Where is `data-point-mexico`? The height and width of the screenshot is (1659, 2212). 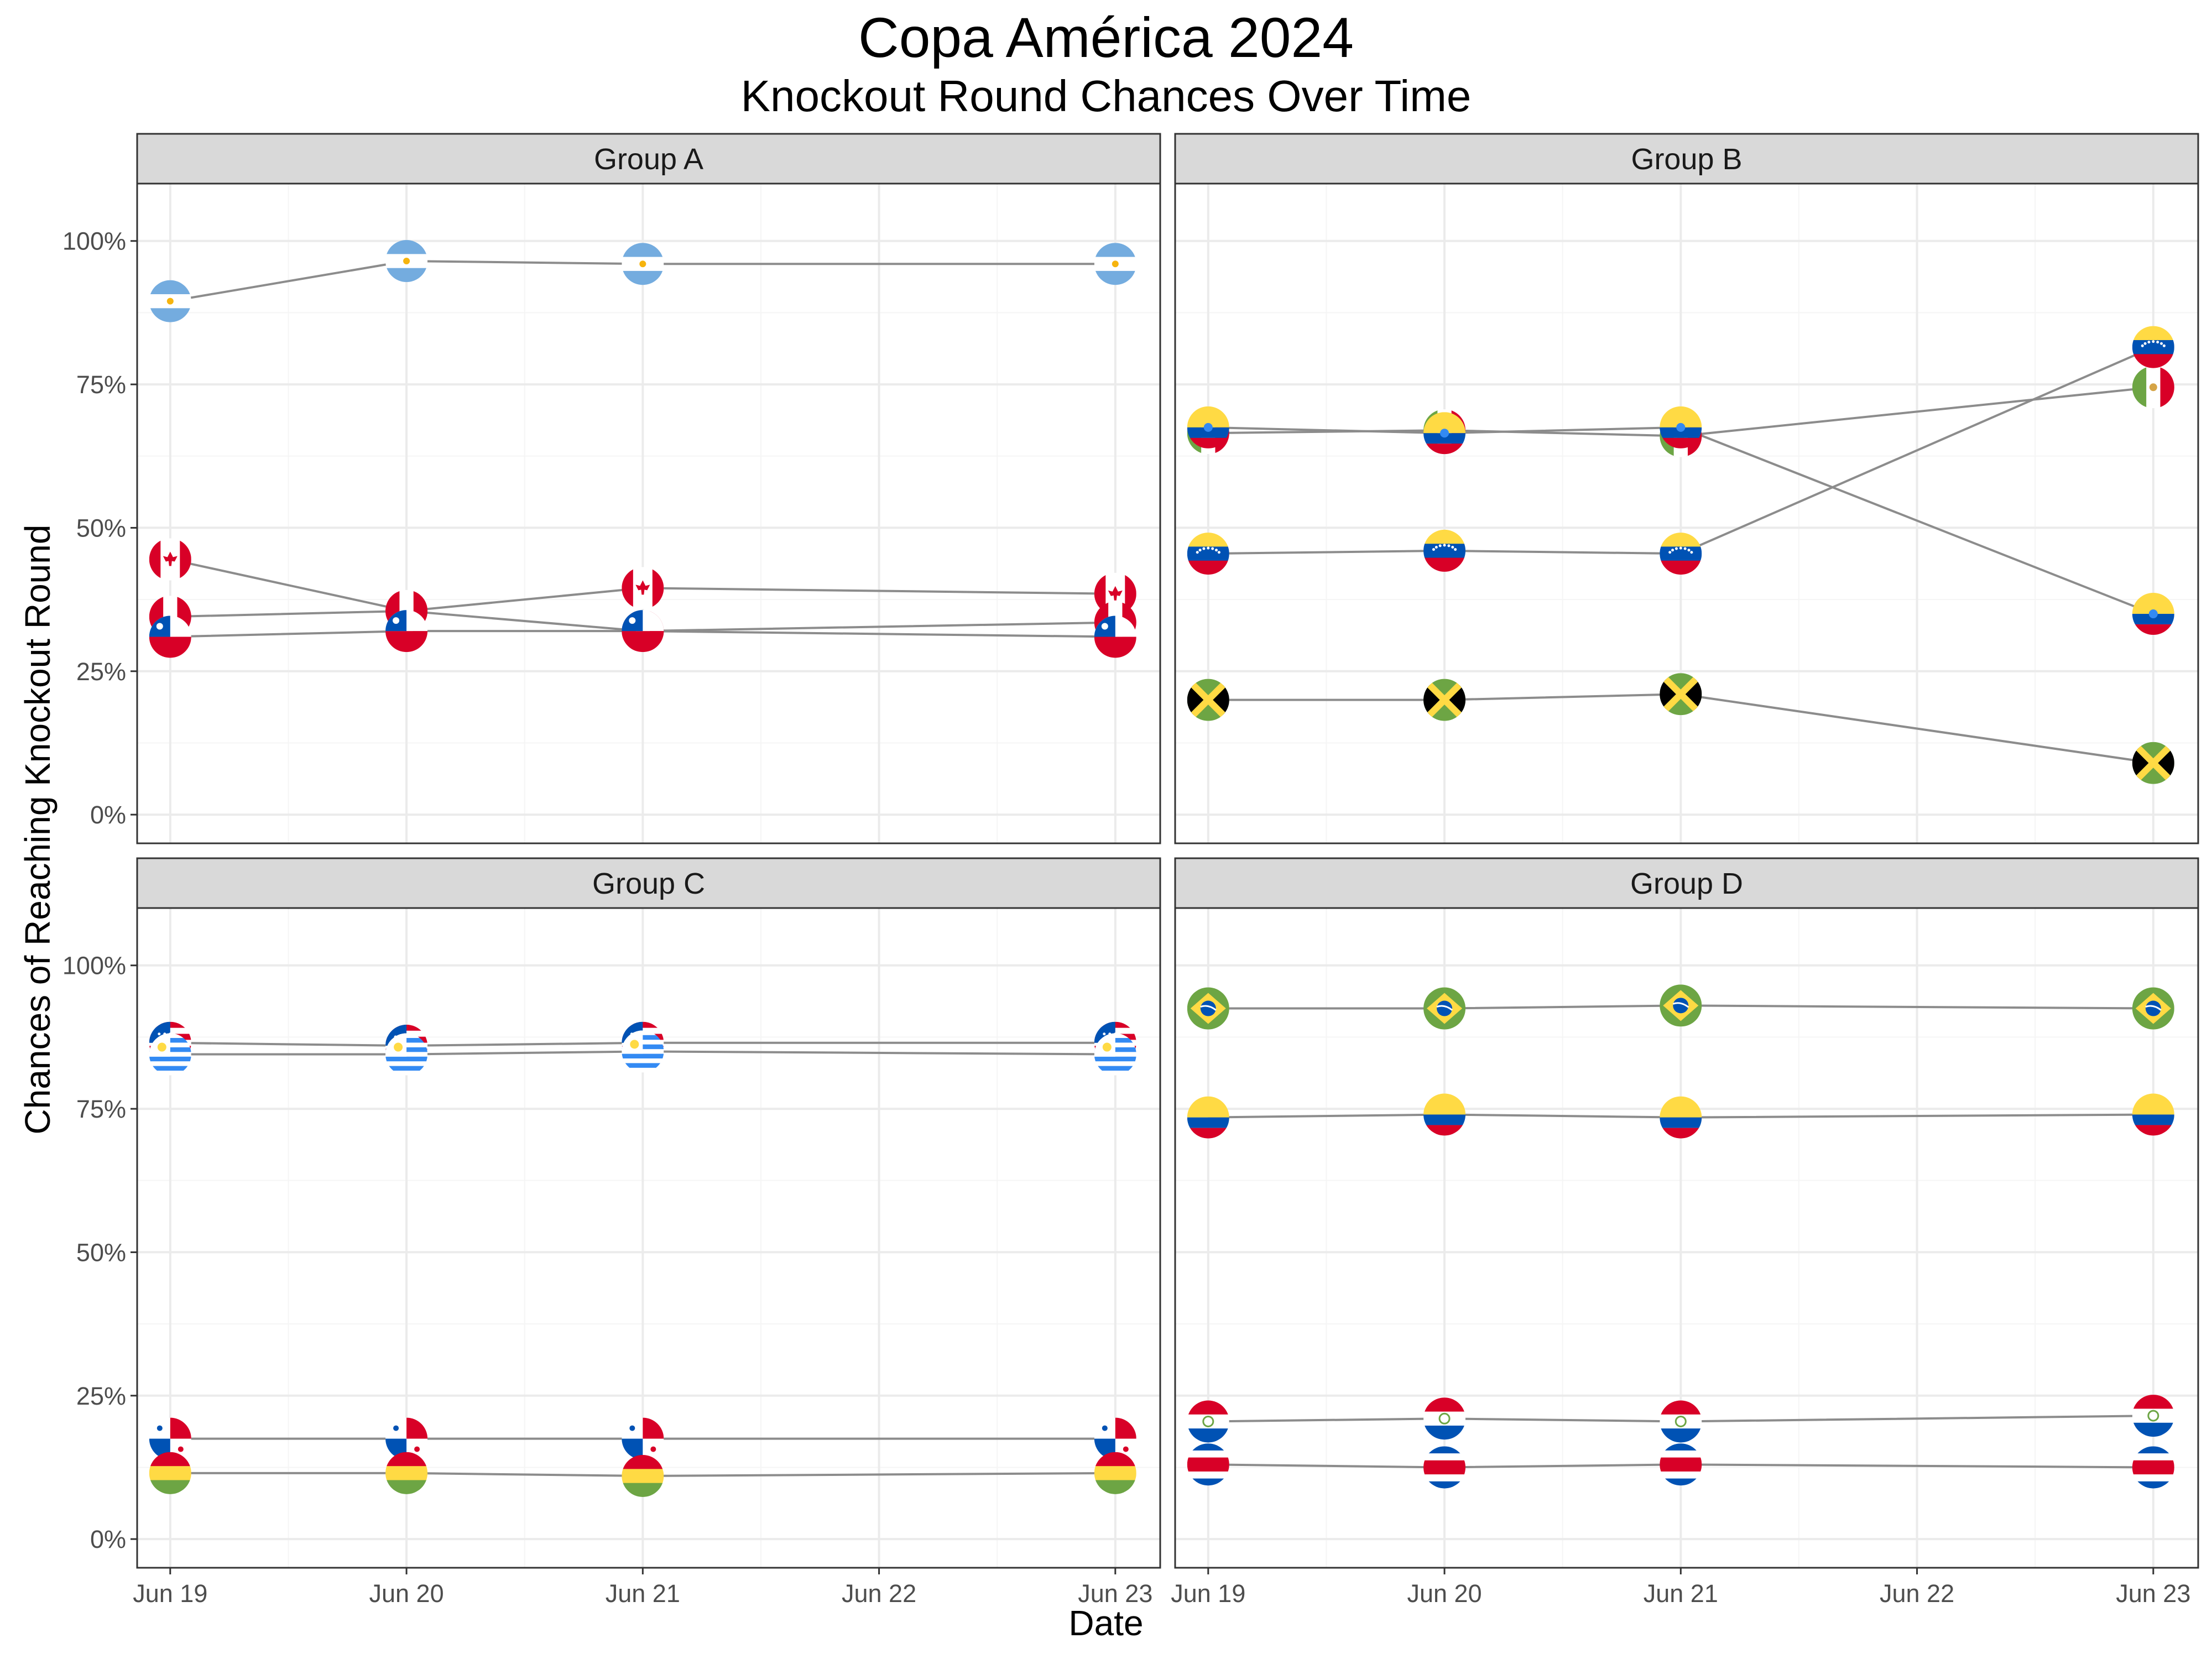
data-point-mexico is located at coordinates (2153, 388).